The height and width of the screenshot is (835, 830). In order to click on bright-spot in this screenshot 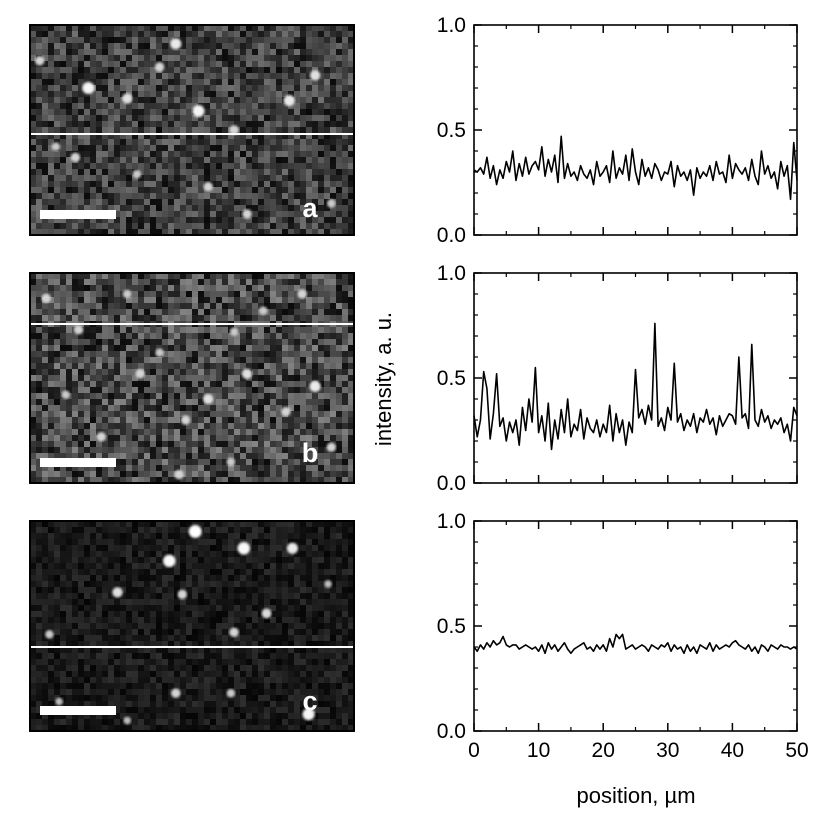, I will do `click(65, 395)`.